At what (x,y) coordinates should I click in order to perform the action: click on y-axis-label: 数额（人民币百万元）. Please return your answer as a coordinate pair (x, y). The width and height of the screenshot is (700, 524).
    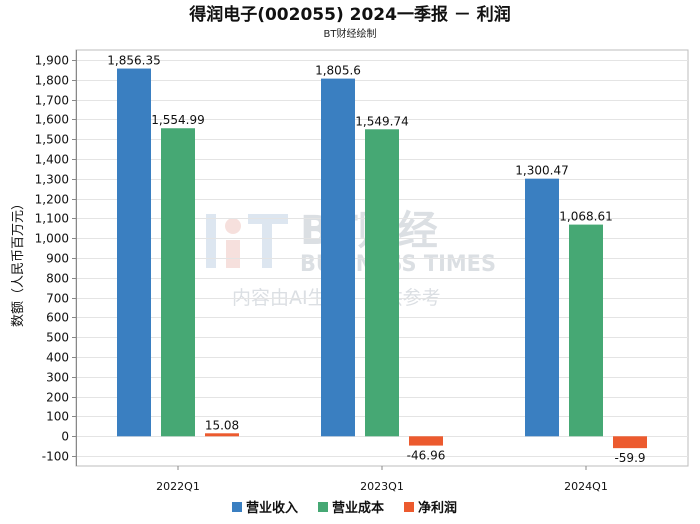
    Looking at the image, I should click on (18, 262).